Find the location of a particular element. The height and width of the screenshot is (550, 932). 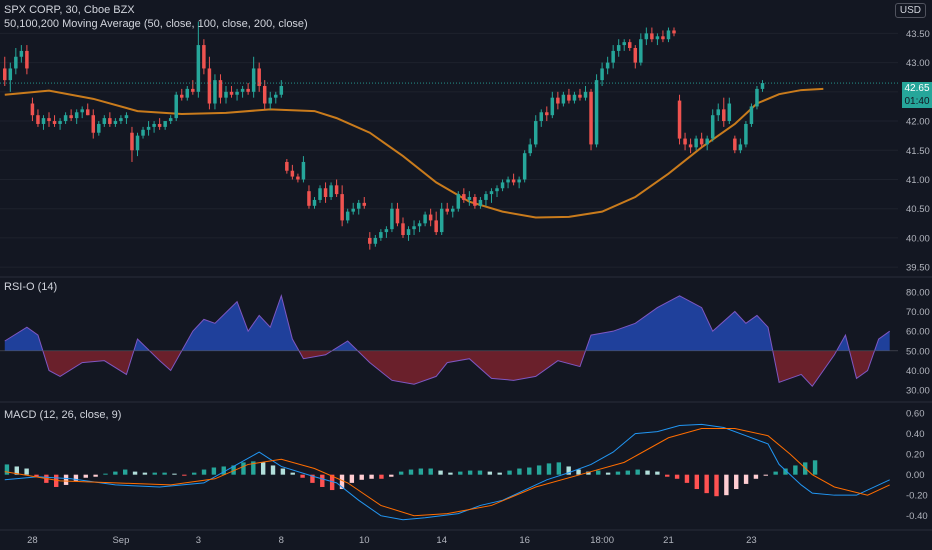

price-tick-label: 41.50 is located at coordinates (918, 151).